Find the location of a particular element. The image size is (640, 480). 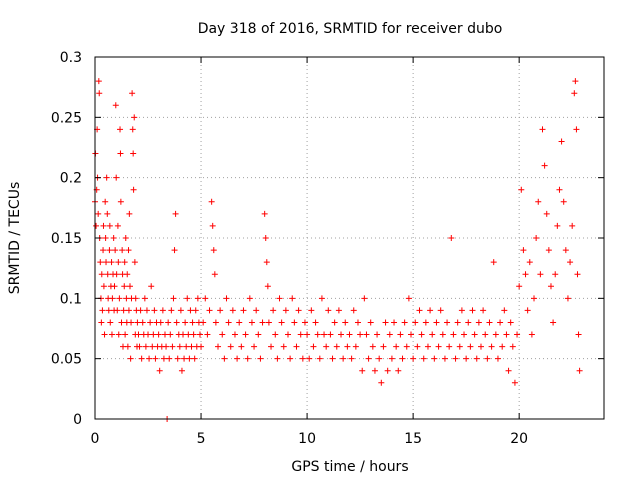

y-tick-label: 0.1 is located at coordinates (71, 299).